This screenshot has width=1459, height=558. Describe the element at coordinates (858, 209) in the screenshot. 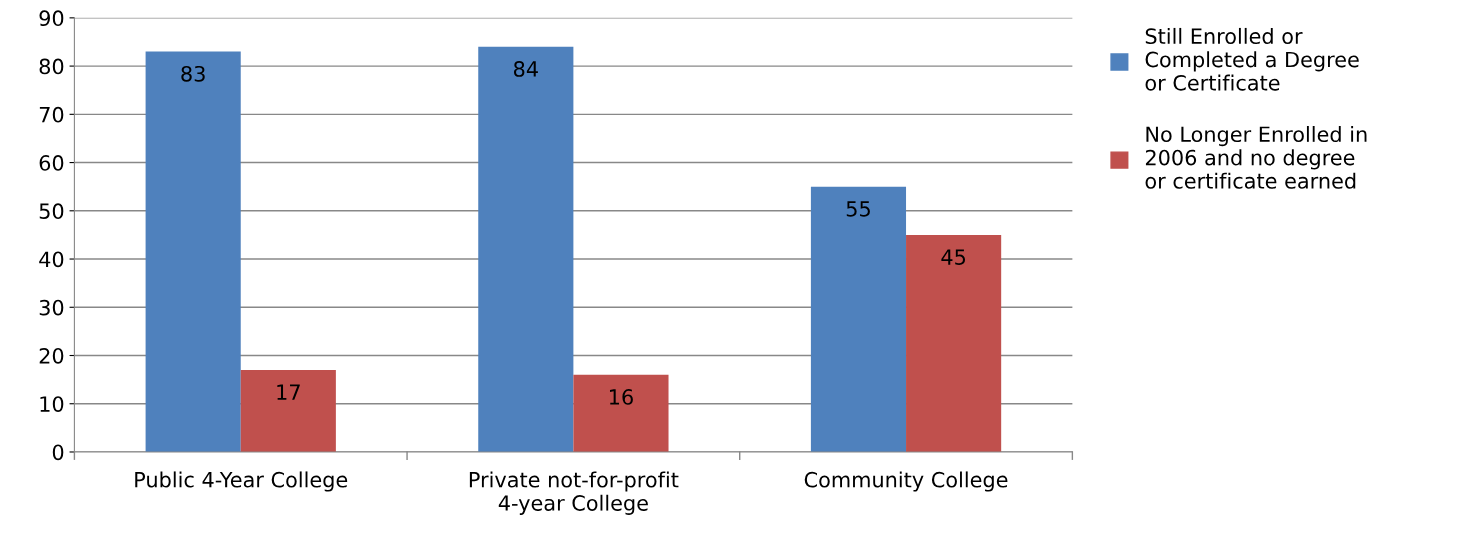

I see `data-label: 55` at that location.